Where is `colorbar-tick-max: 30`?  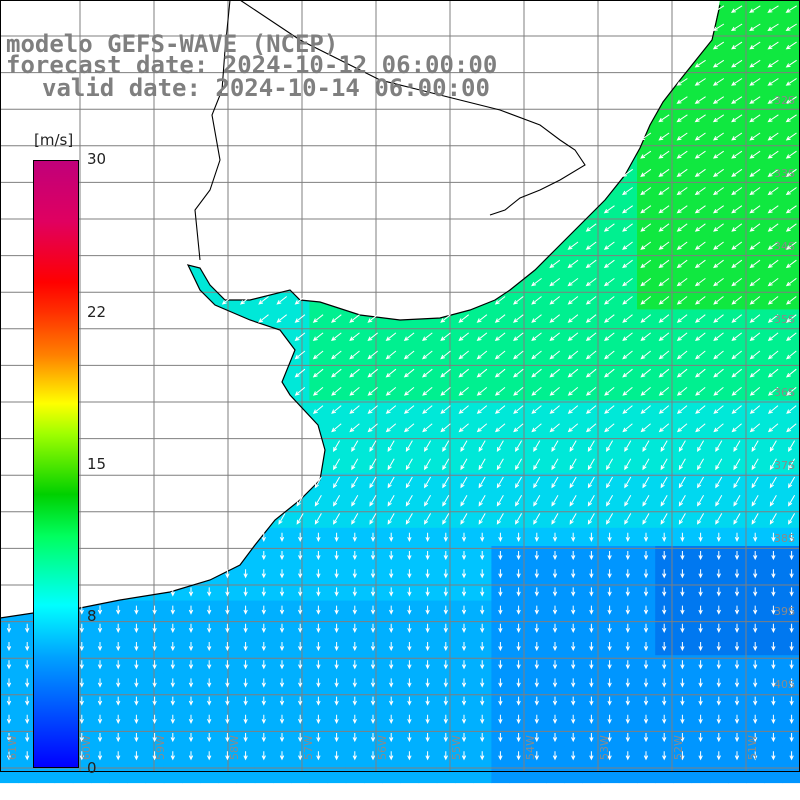
colorbar-tick-max: 30 is located at coordinates (97, 159).